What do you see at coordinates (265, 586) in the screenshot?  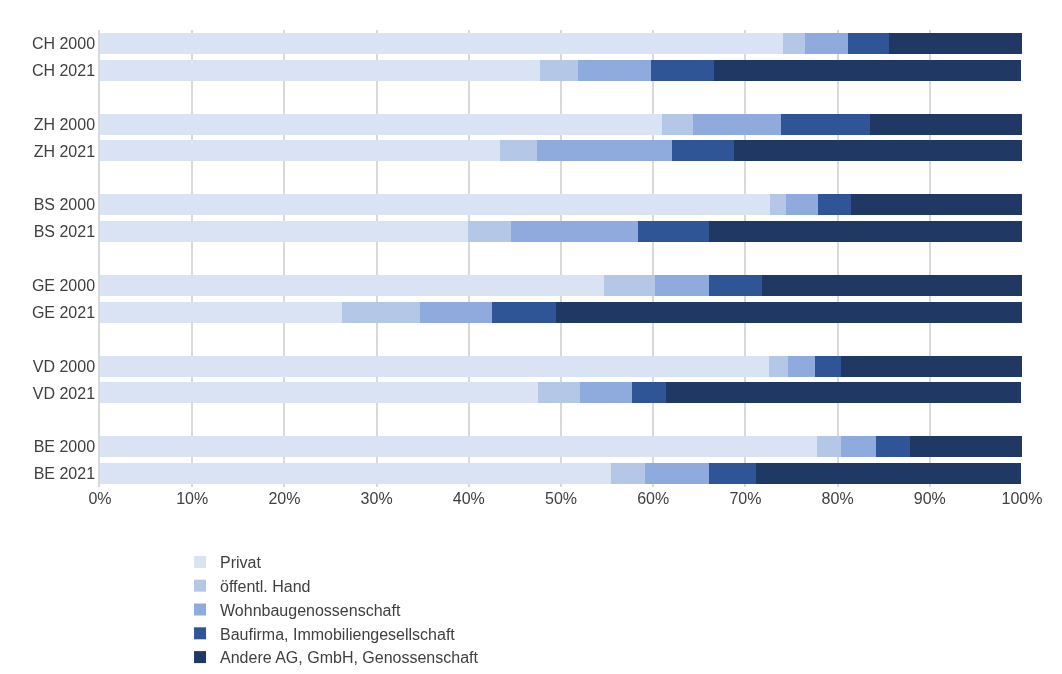 I see `legend-label: öffentl. Hand` at bounding box center [265, 586].